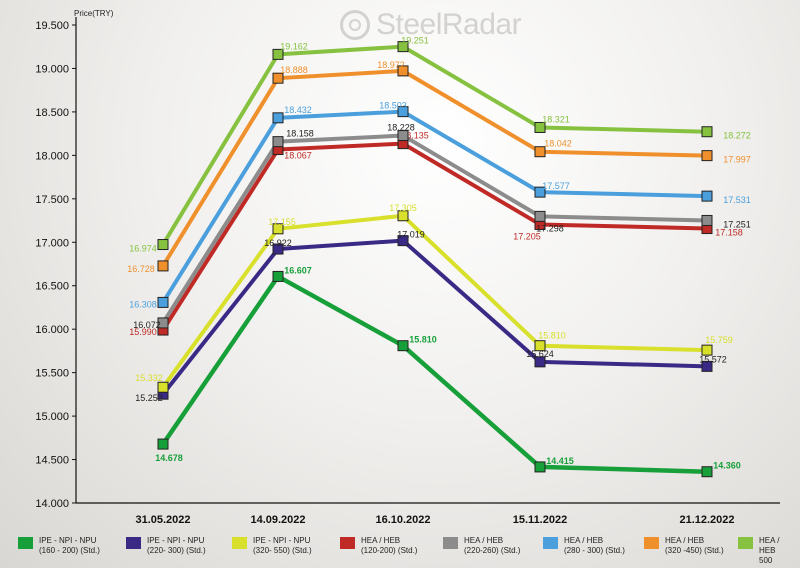  I want to click on y-tick-label: 16.500, so click(52, 287).